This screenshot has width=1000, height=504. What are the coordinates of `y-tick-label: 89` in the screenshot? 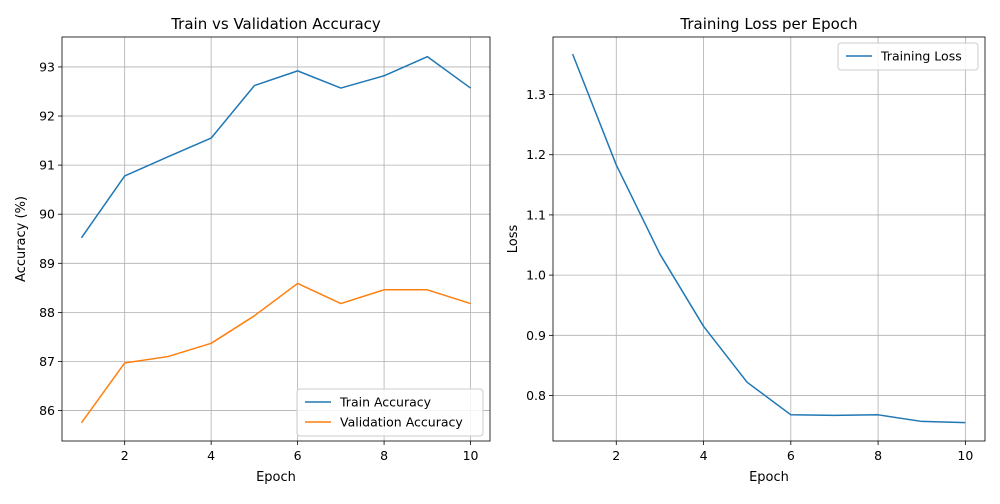 It's located at (47, 263).